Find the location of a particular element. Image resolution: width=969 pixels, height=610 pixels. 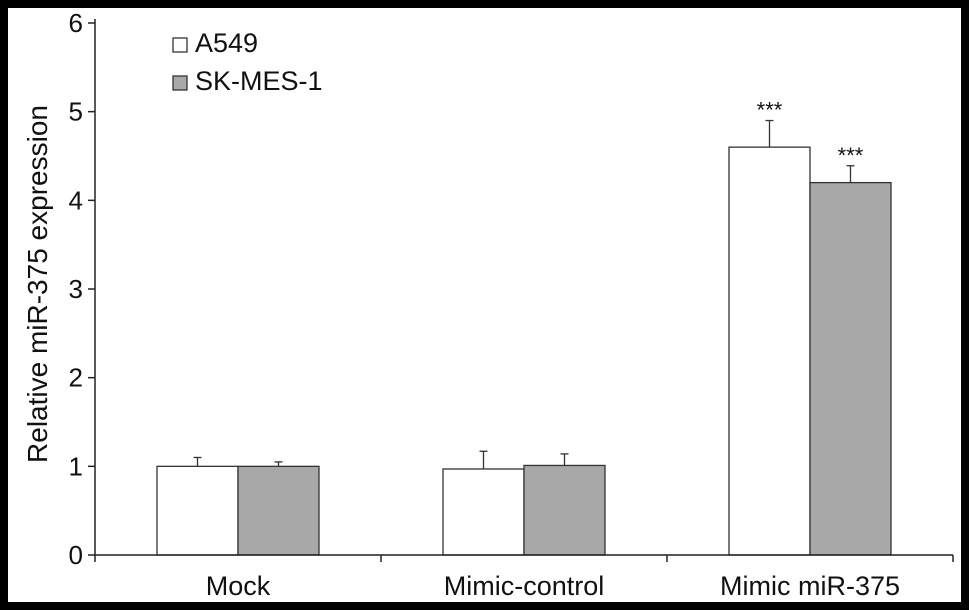

x-tick-label: Mimic miR-375 is located at coordinates (810, 586).